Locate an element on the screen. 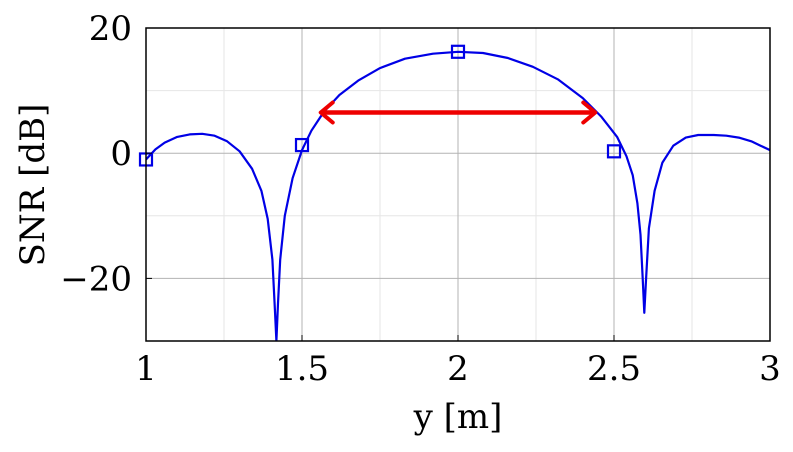 Image resolution: width=793 pixels, height=452 pixels. y-tick-label-0: 20 is located at coordinates (110, 29).